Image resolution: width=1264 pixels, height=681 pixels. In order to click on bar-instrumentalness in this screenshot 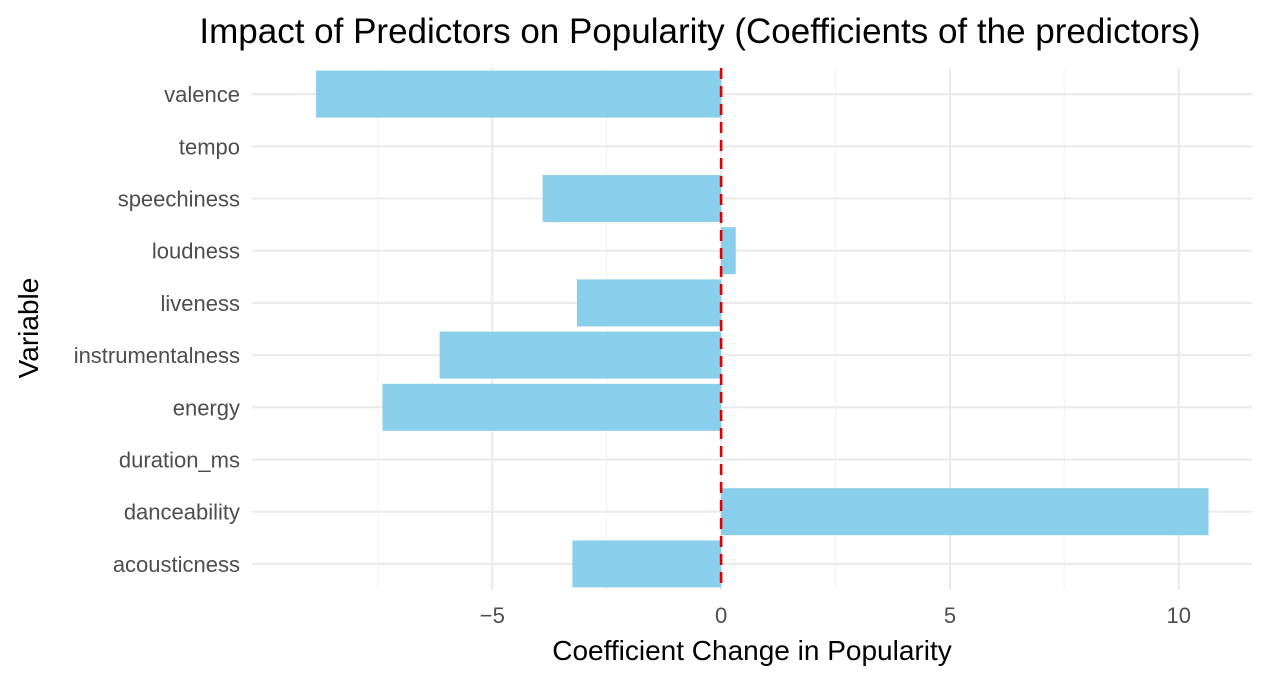, I will do `click(580, 355)`.